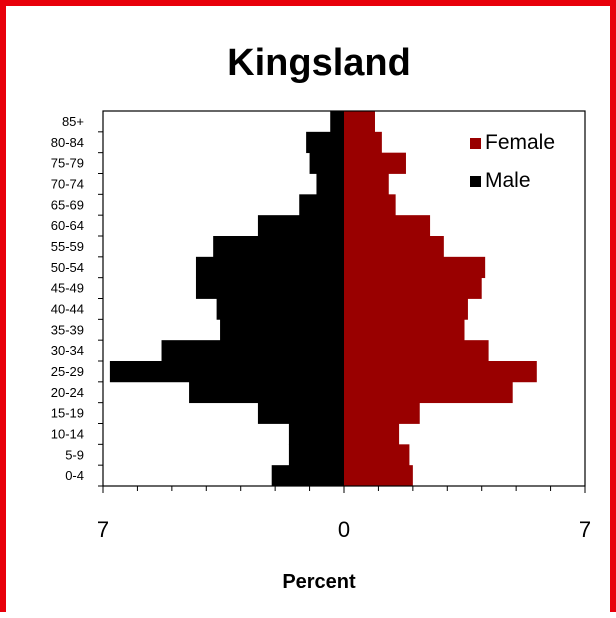 The height and width of the screenshot is (618, 616). I want to click on y-tick-label-25-29: 25-29, so click(67, 371).